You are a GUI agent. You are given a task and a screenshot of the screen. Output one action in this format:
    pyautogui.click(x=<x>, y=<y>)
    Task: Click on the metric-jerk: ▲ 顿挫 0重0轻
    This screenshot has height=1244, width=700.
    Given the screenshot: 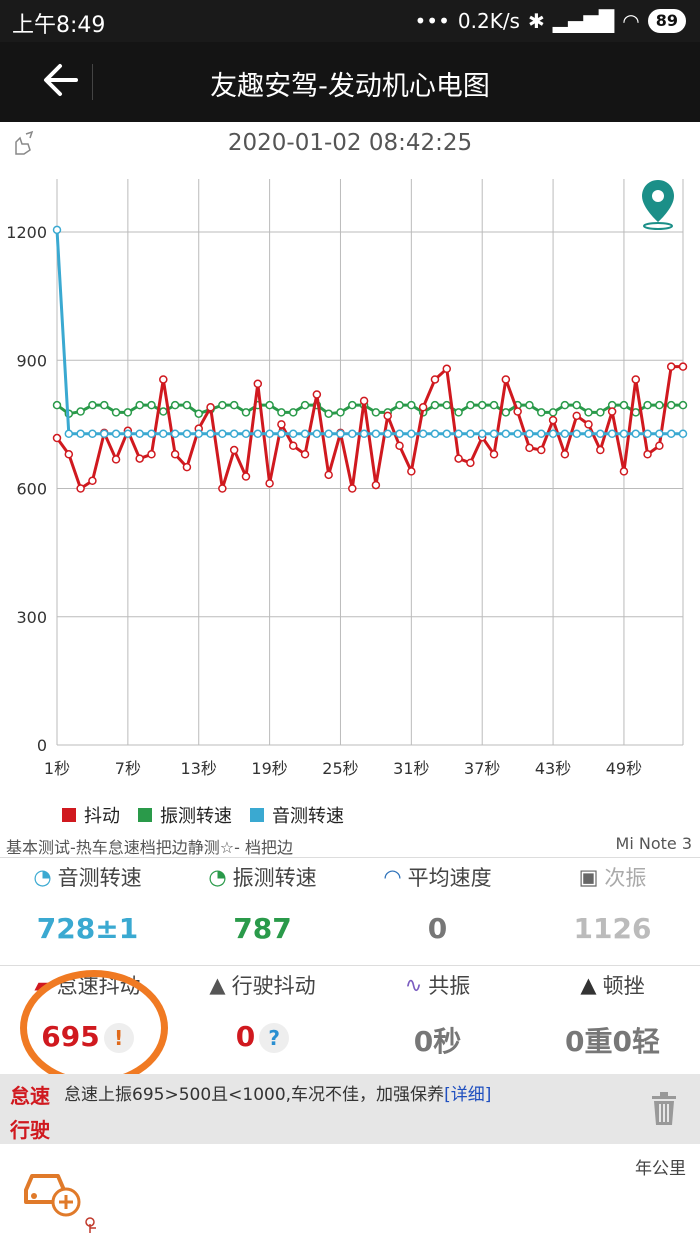 What is the action you would take?
    pyautogui.click(x=612, y=1020)
    